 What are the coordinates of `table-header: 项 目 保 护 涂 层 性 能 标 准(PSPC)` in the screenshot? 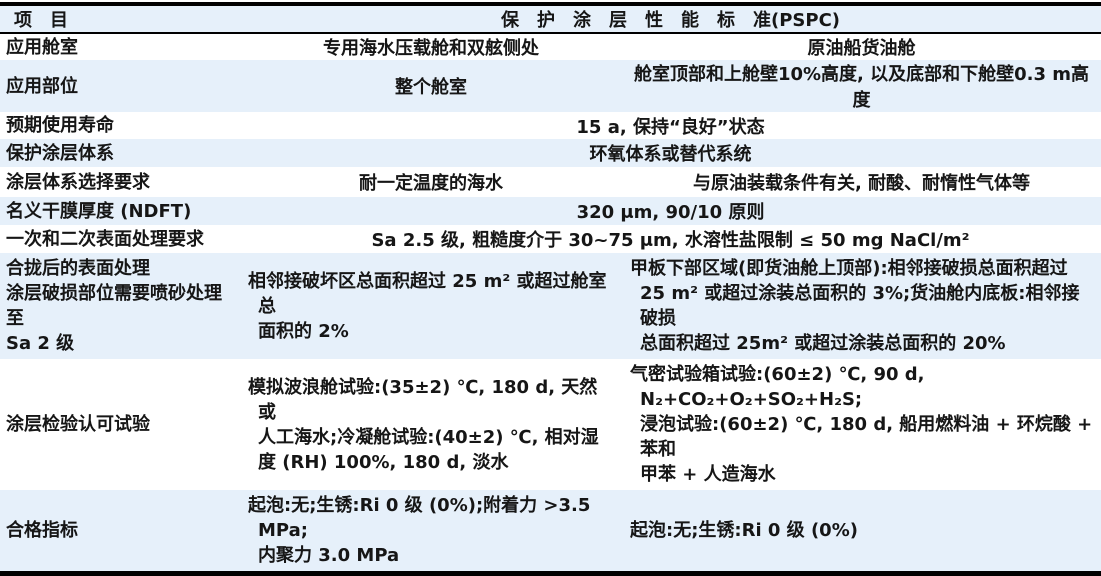 It's located at (550, 19).